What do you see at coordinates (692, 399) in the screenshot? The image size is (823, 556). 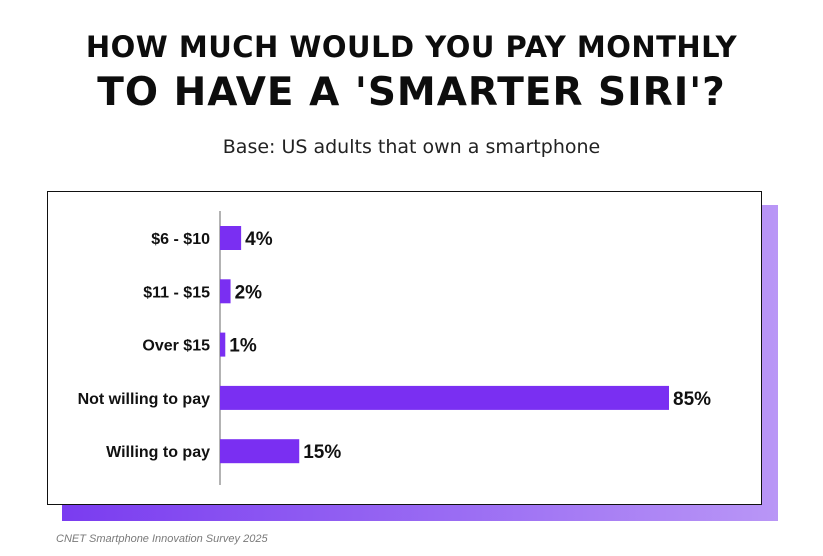 I see `value-label: 85%` at bounding box center [692, 399].